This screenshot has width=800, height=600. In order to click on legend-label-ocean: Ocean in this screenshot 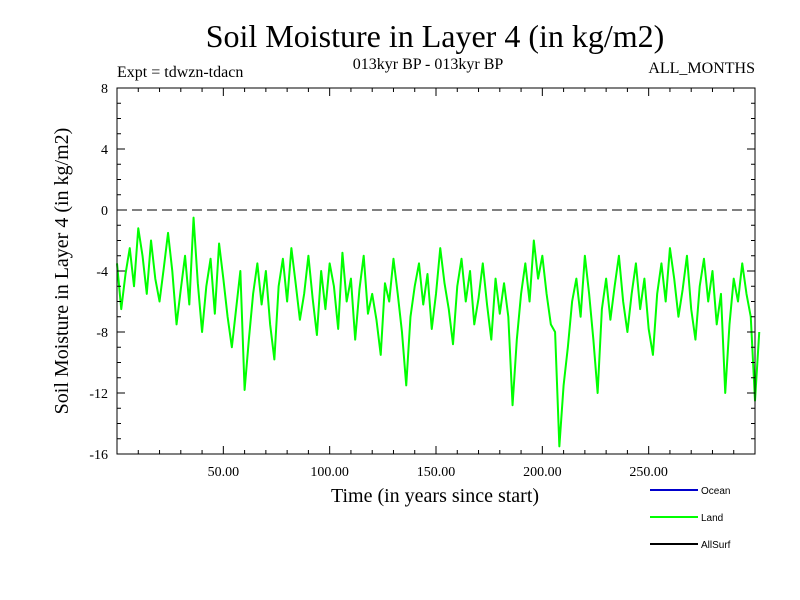, I will do `click(715, 491)`.